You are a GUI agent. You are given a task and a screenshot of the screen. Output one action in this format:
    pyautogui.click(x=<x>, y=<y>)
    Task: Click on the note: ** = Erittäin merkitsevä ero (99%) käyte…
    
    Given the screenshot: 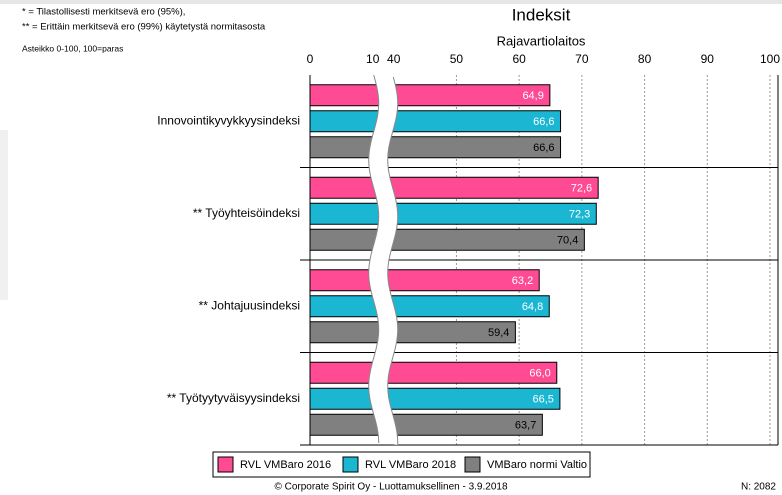 What is the action you would take?
    pyautogui.click(x=144, y=27)
    